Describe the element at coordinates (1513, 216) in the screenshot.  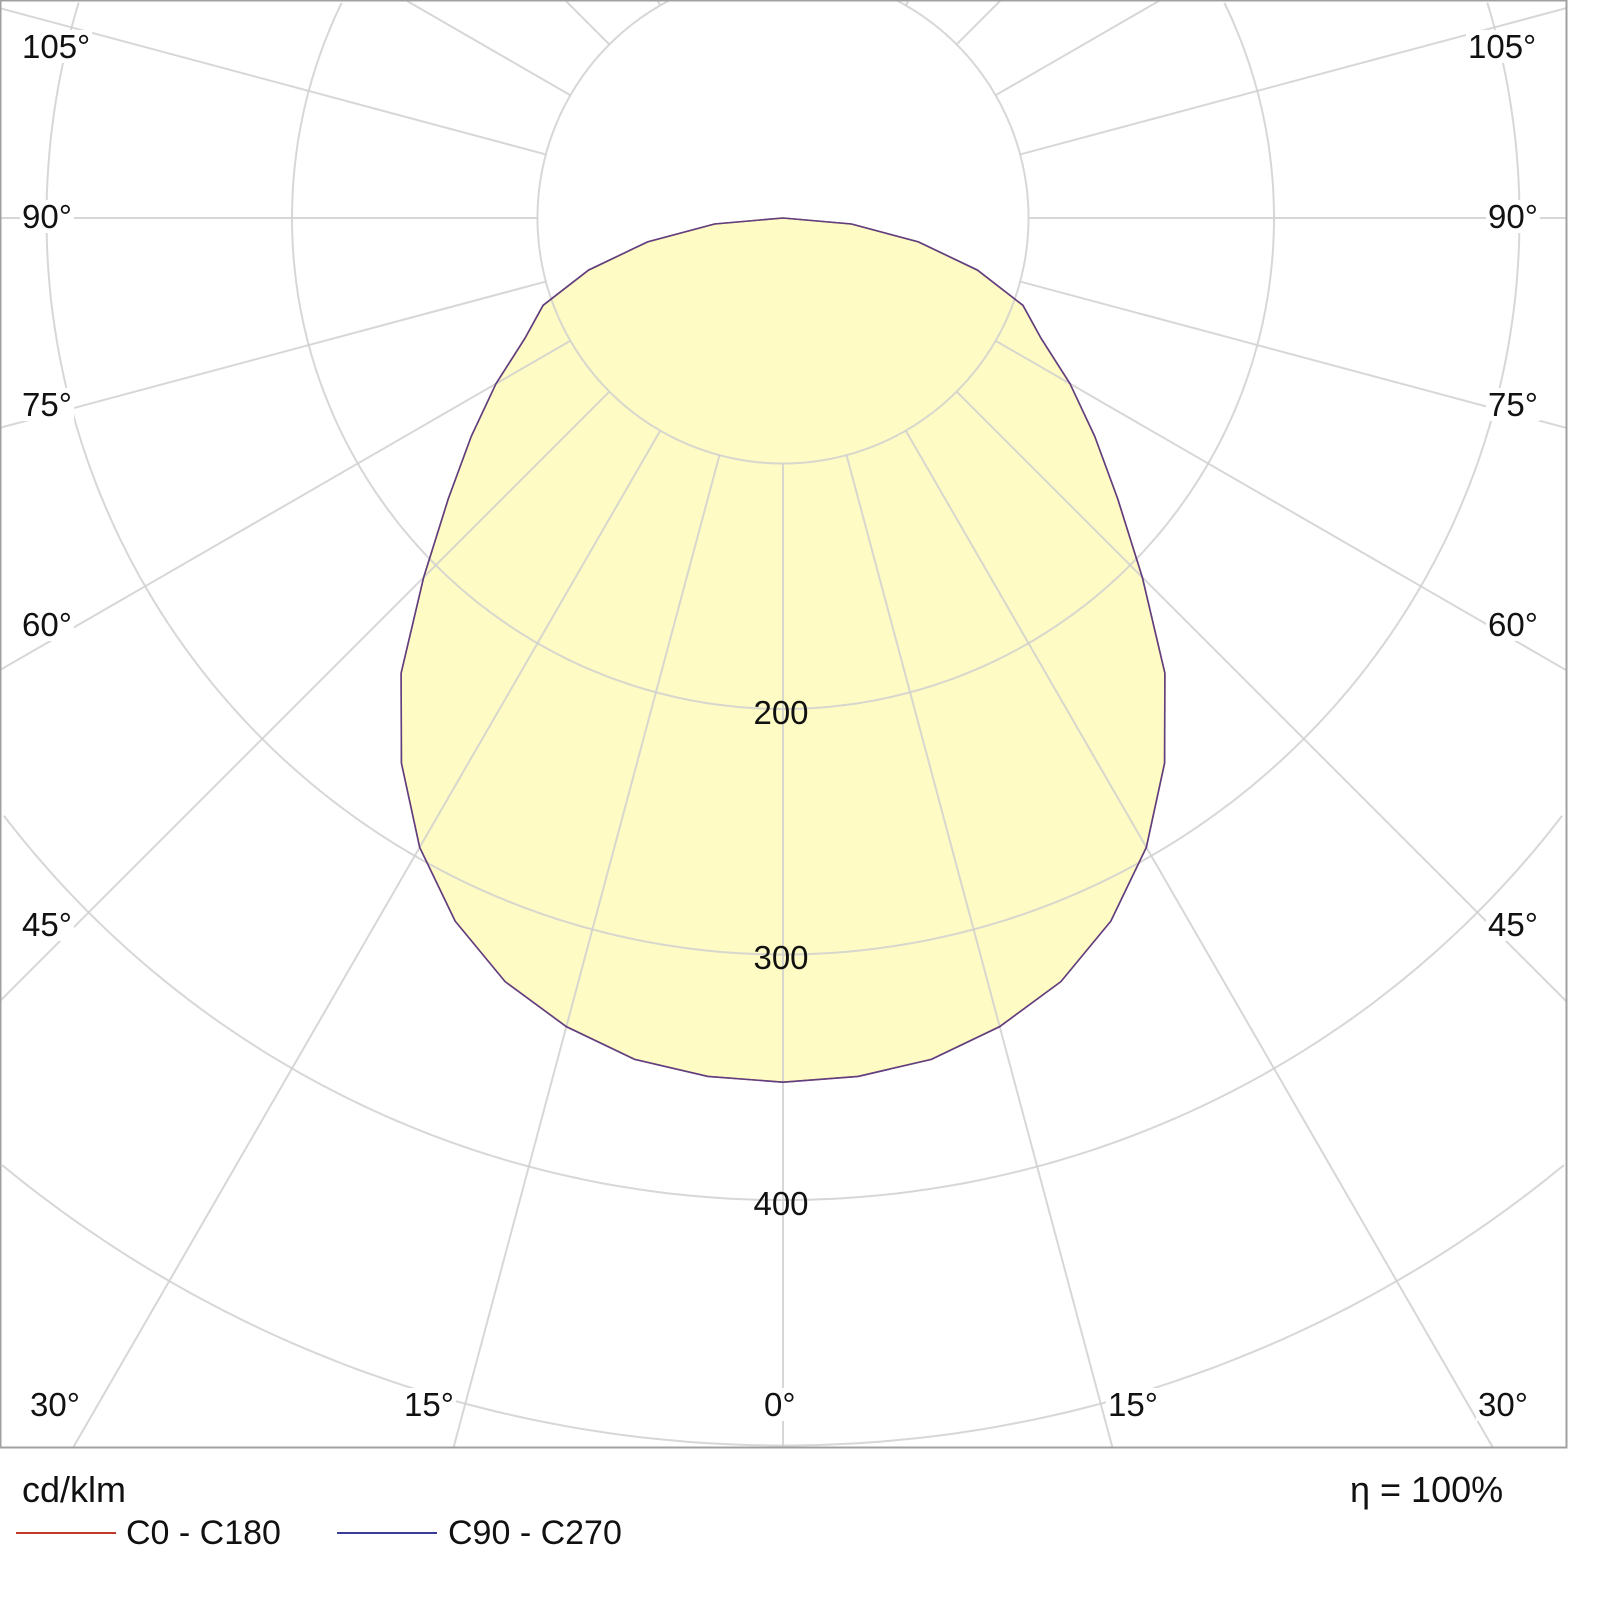
I see `angle-label-right-90: 90°` at that location.